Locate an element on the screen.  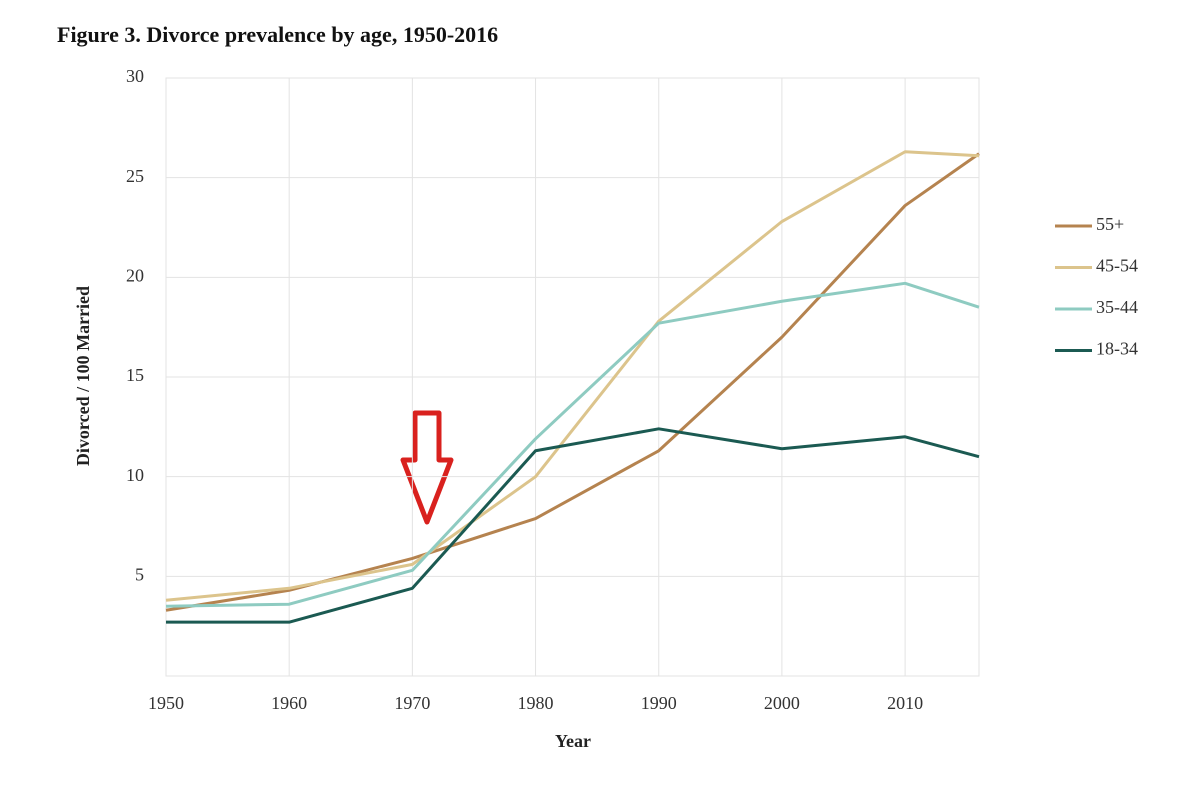
arrow-annotation is located at coordinates (427, 467).